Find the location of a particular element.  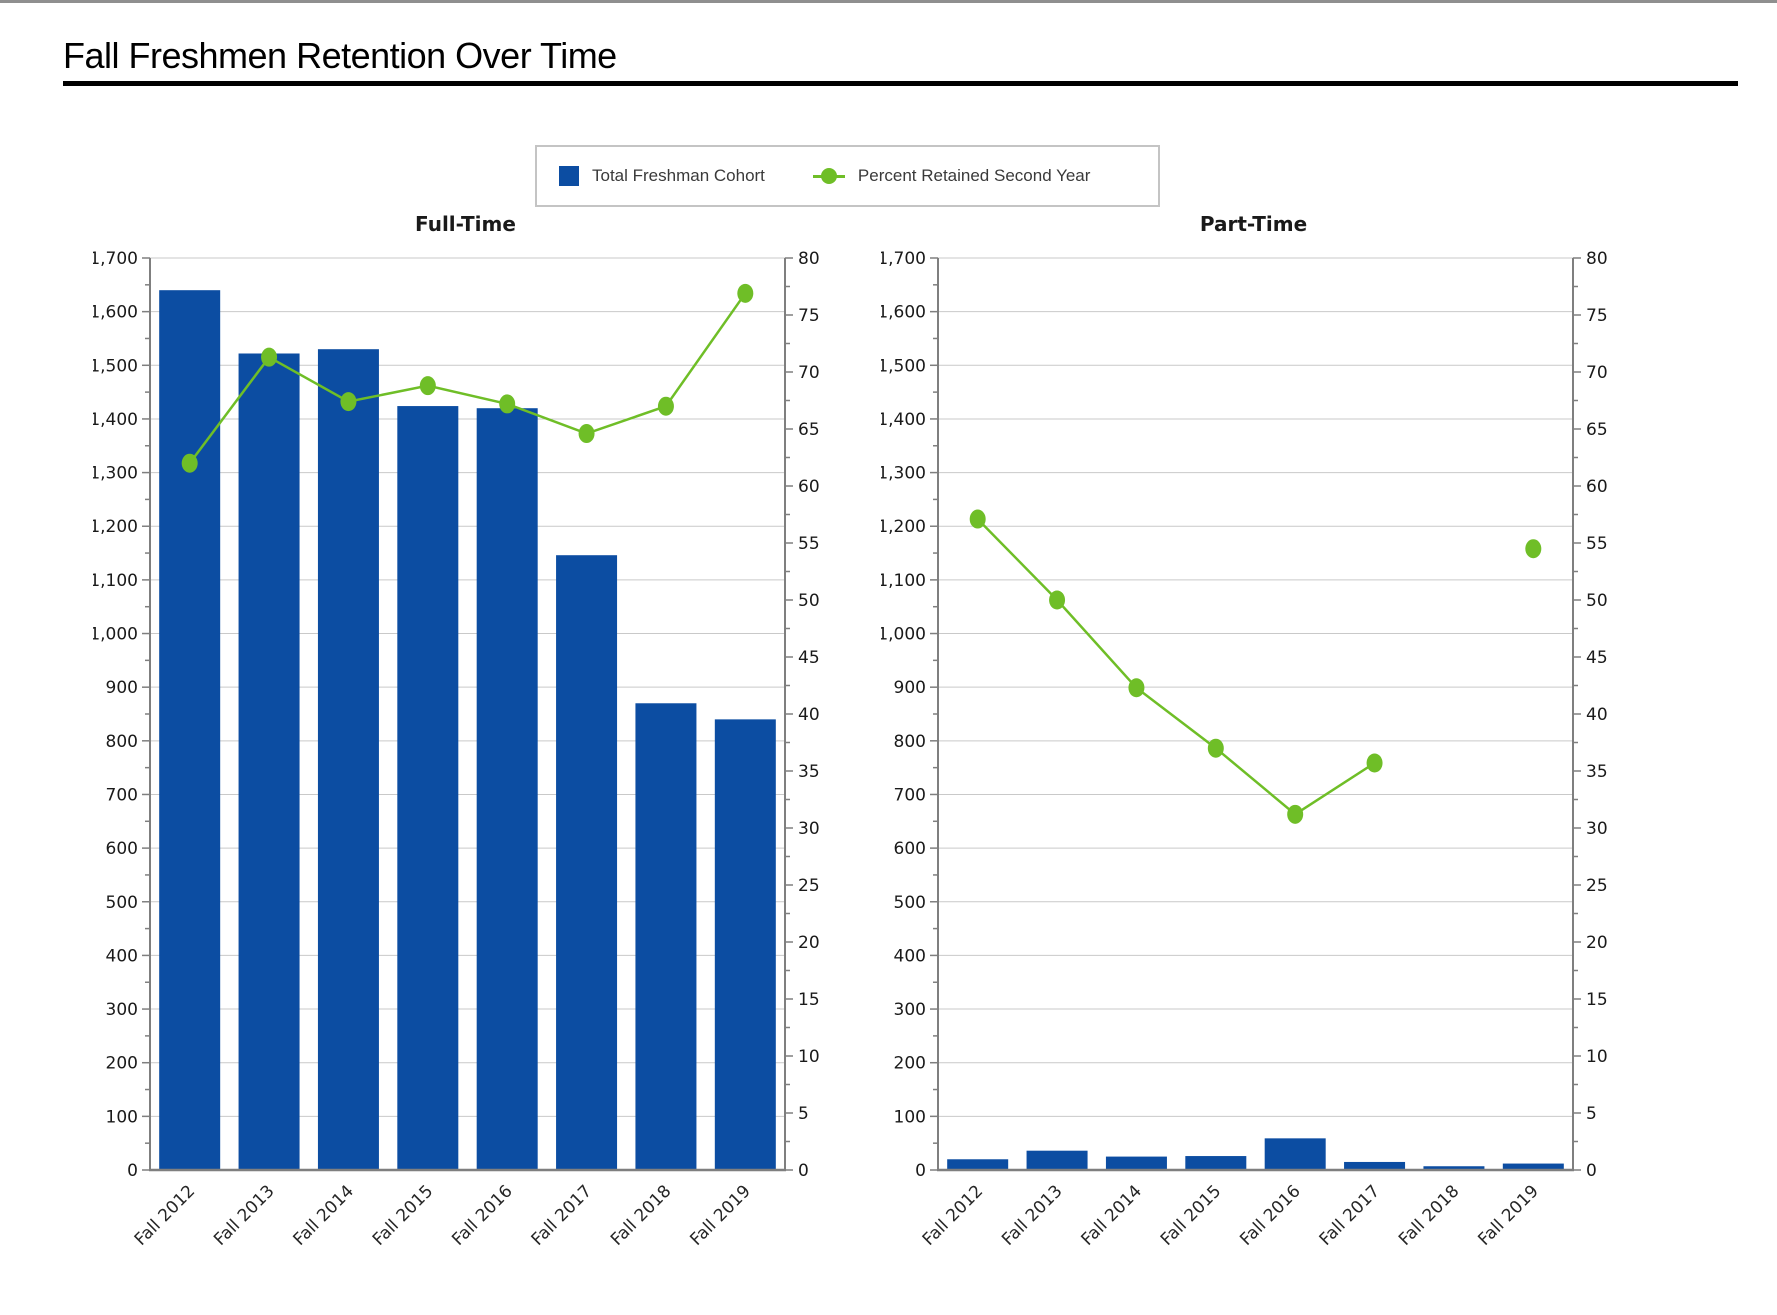

left-axis-label: 300 is located at coordinates (122, 1010).